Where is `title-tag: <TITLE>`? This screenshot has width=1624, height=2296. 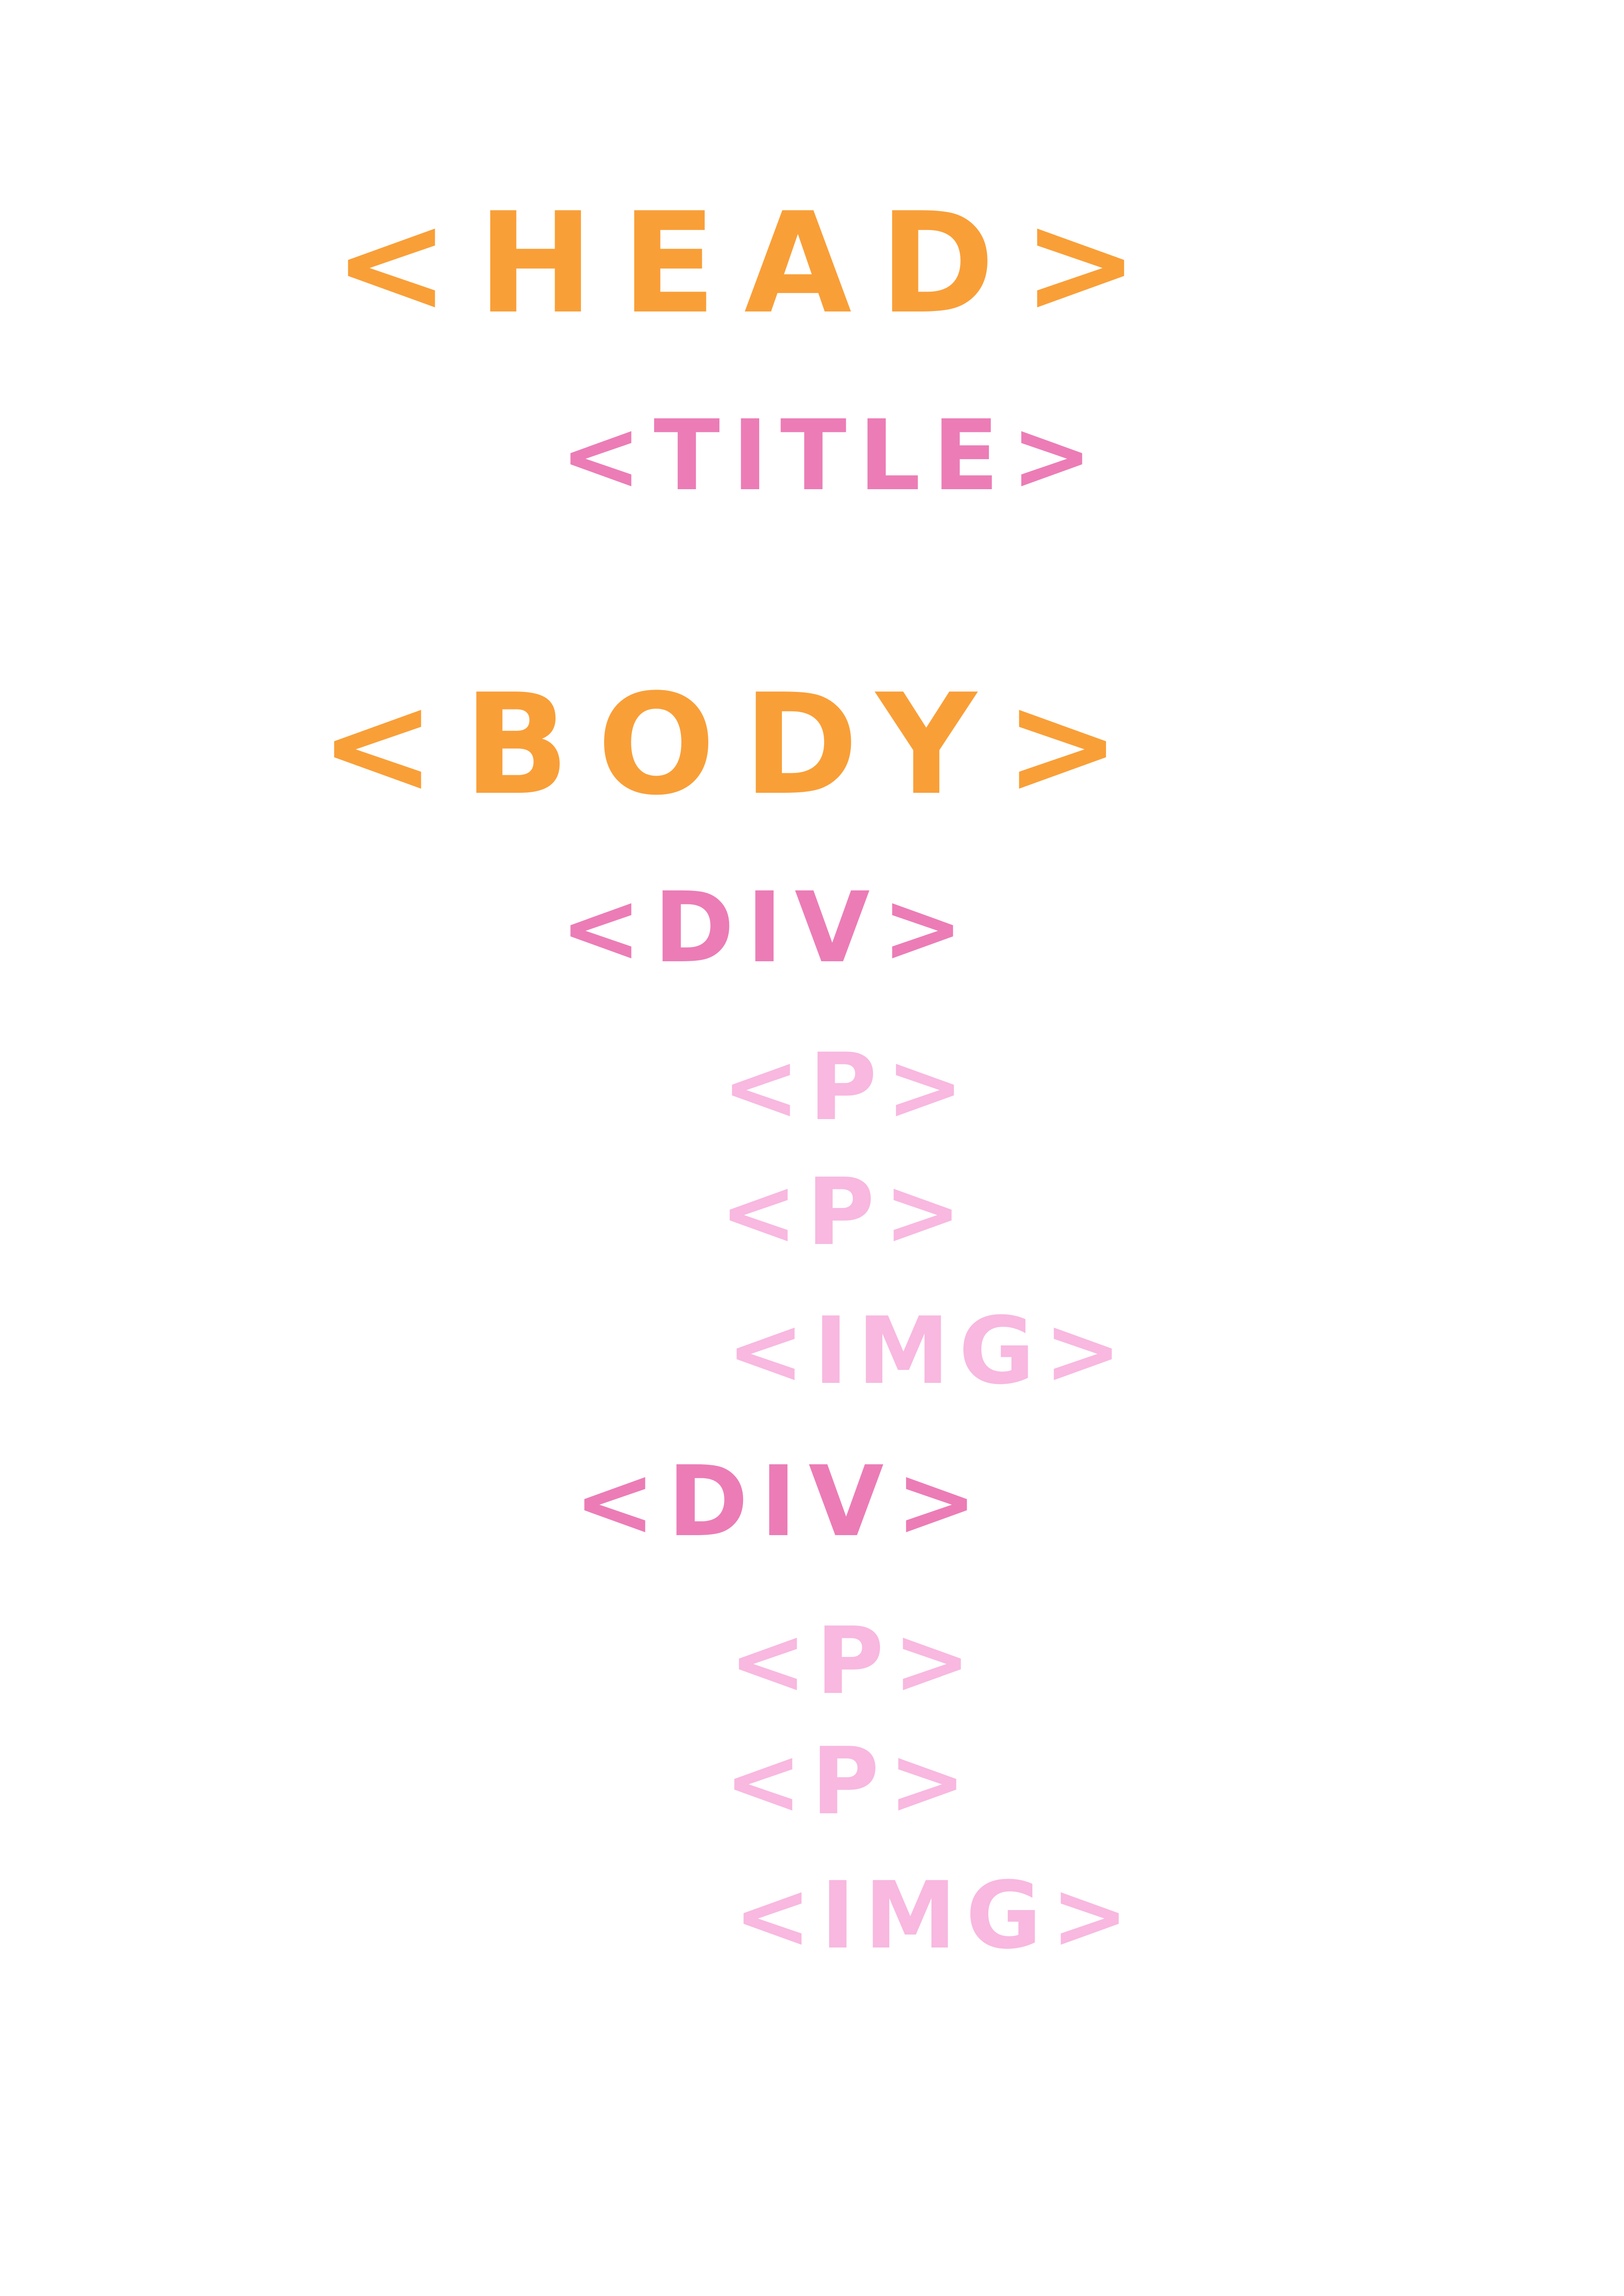 title-tag: <TITLE> is located at coordinates (832, 455).